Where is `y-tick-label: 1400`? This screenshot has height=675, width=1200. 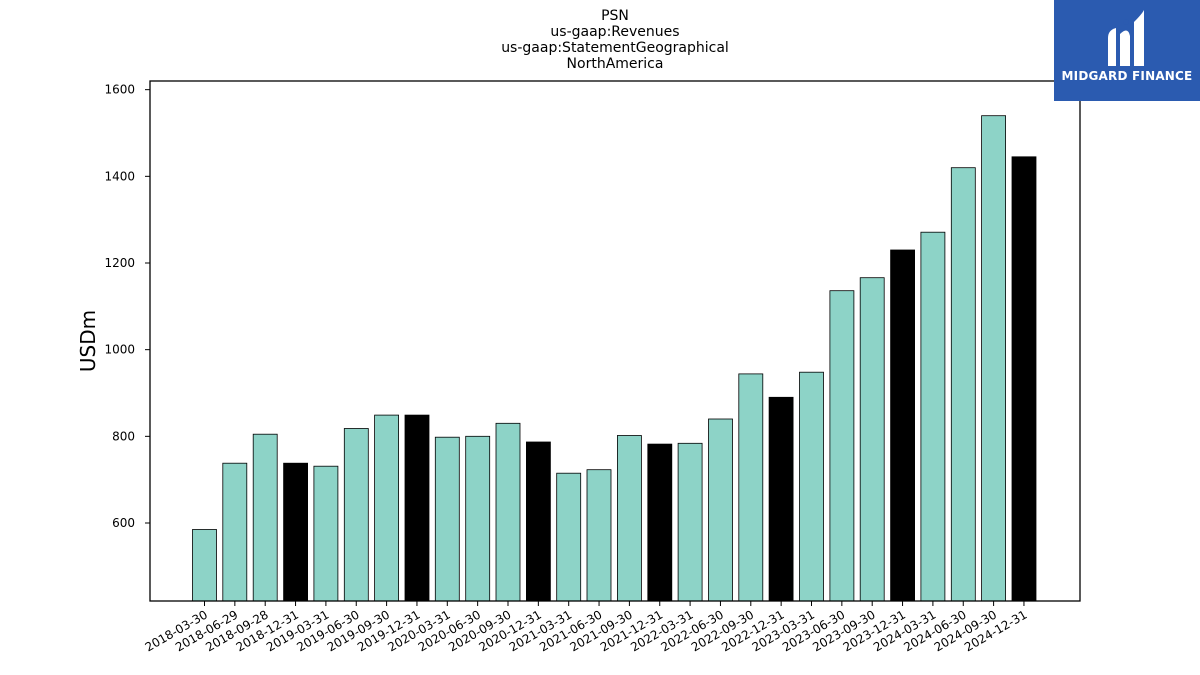
y-tick-label: 1400 is located at coordinates (119, 176).